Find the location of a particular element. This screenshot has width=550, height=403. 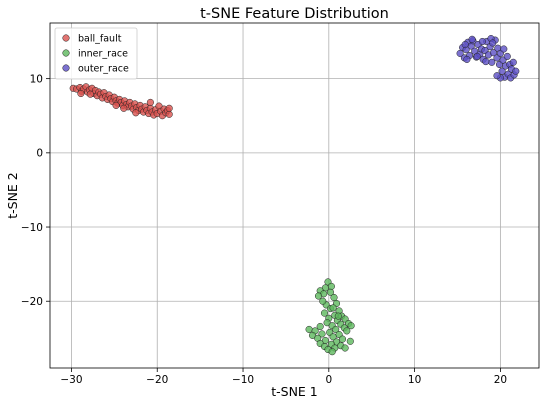

x-tick-label: −10 is located at coordinates (243, 380).